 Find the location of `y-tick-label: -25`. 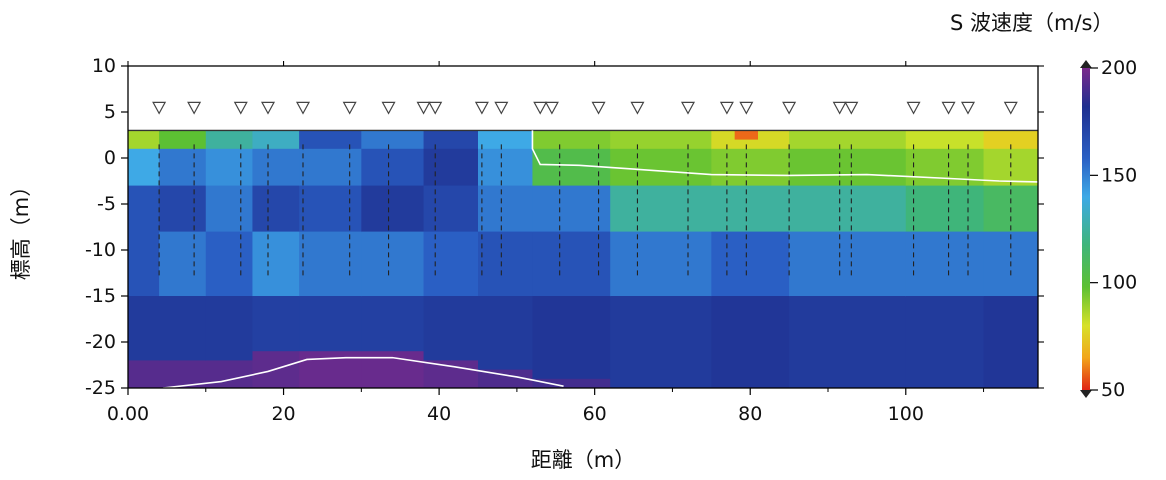

y-tick-label: -25 is located at coordinates (100, 388).